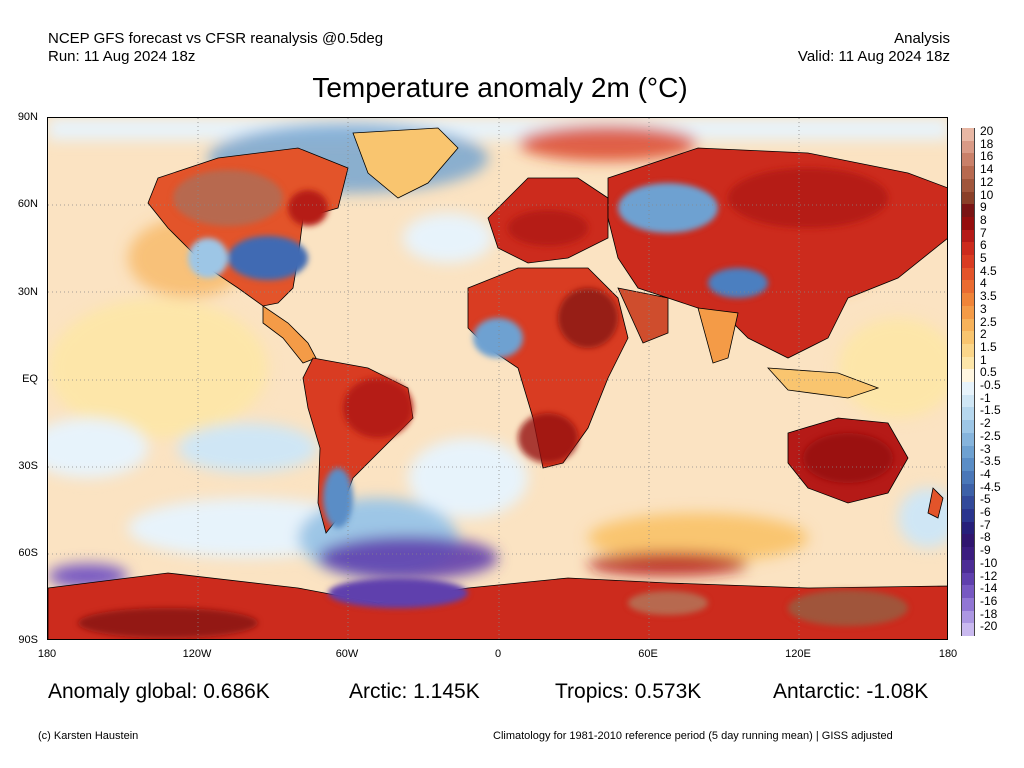  What do you see at coordinates (990, 435) in the screenshot?
I see `colorbar-tick-label: -2.5` at bounding box center [990, 435].